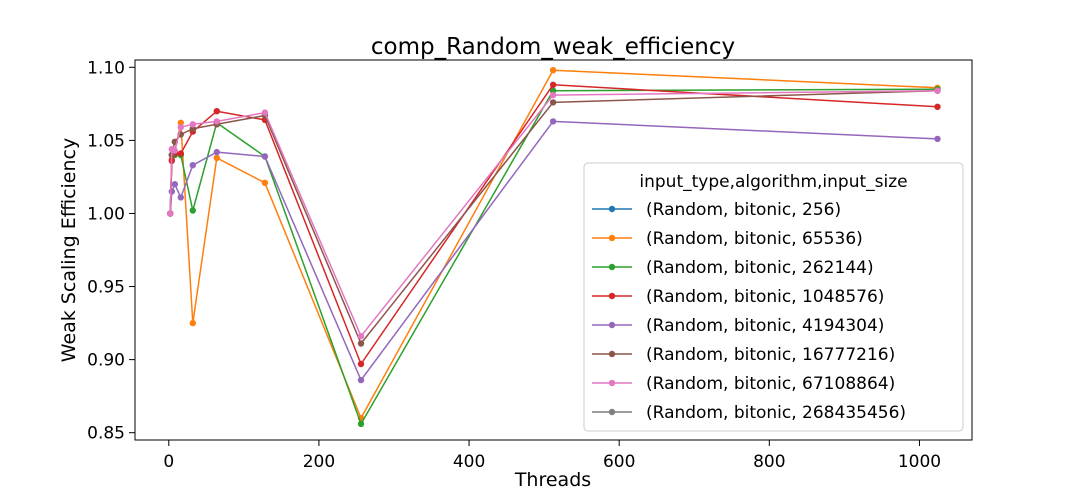 The height and width of the screenshot is (504, 1080). Describe the element at coordinates (106, 141) in the screenshot. I see `y-tick-label: 1.05` at that location.